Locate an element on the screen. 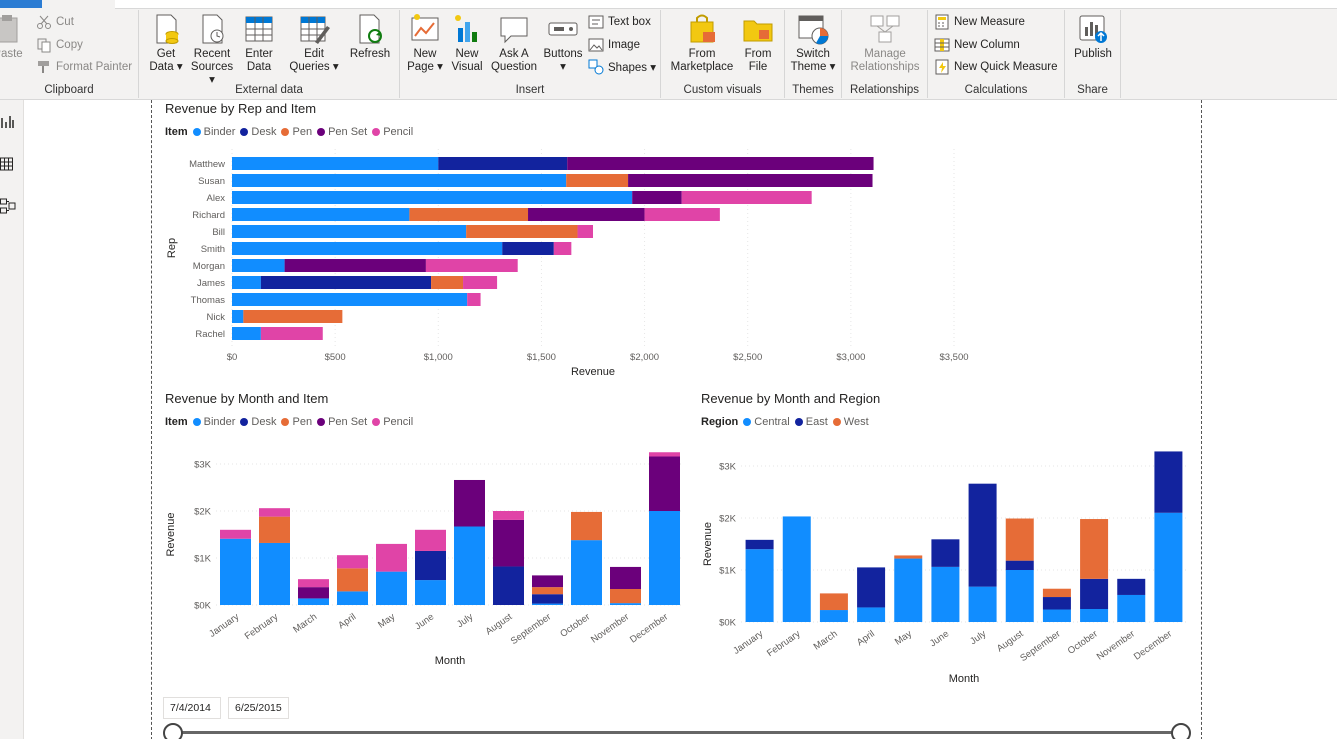  file-tab is located at coordinates (21, 4).